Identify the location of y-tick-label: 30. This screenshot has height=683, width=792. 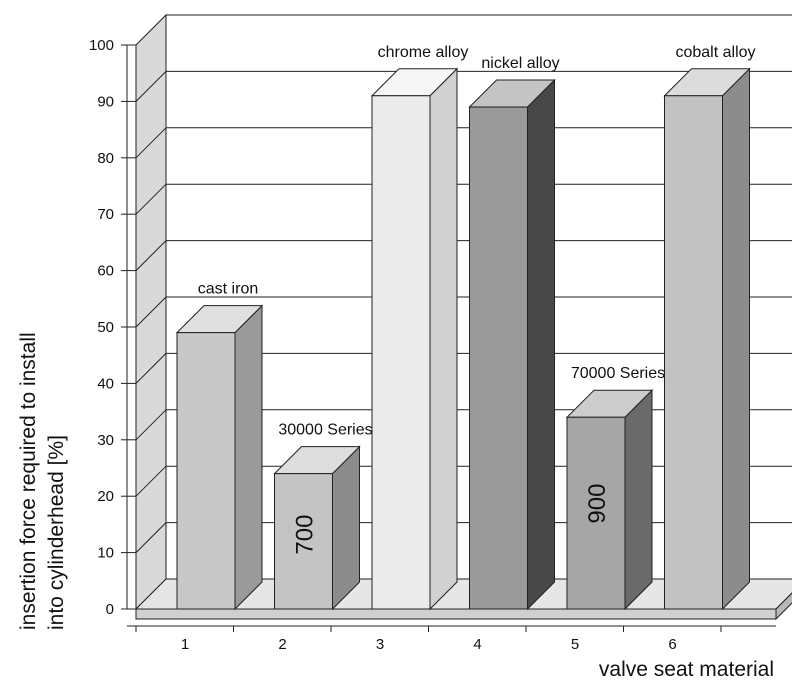
(105, 440).